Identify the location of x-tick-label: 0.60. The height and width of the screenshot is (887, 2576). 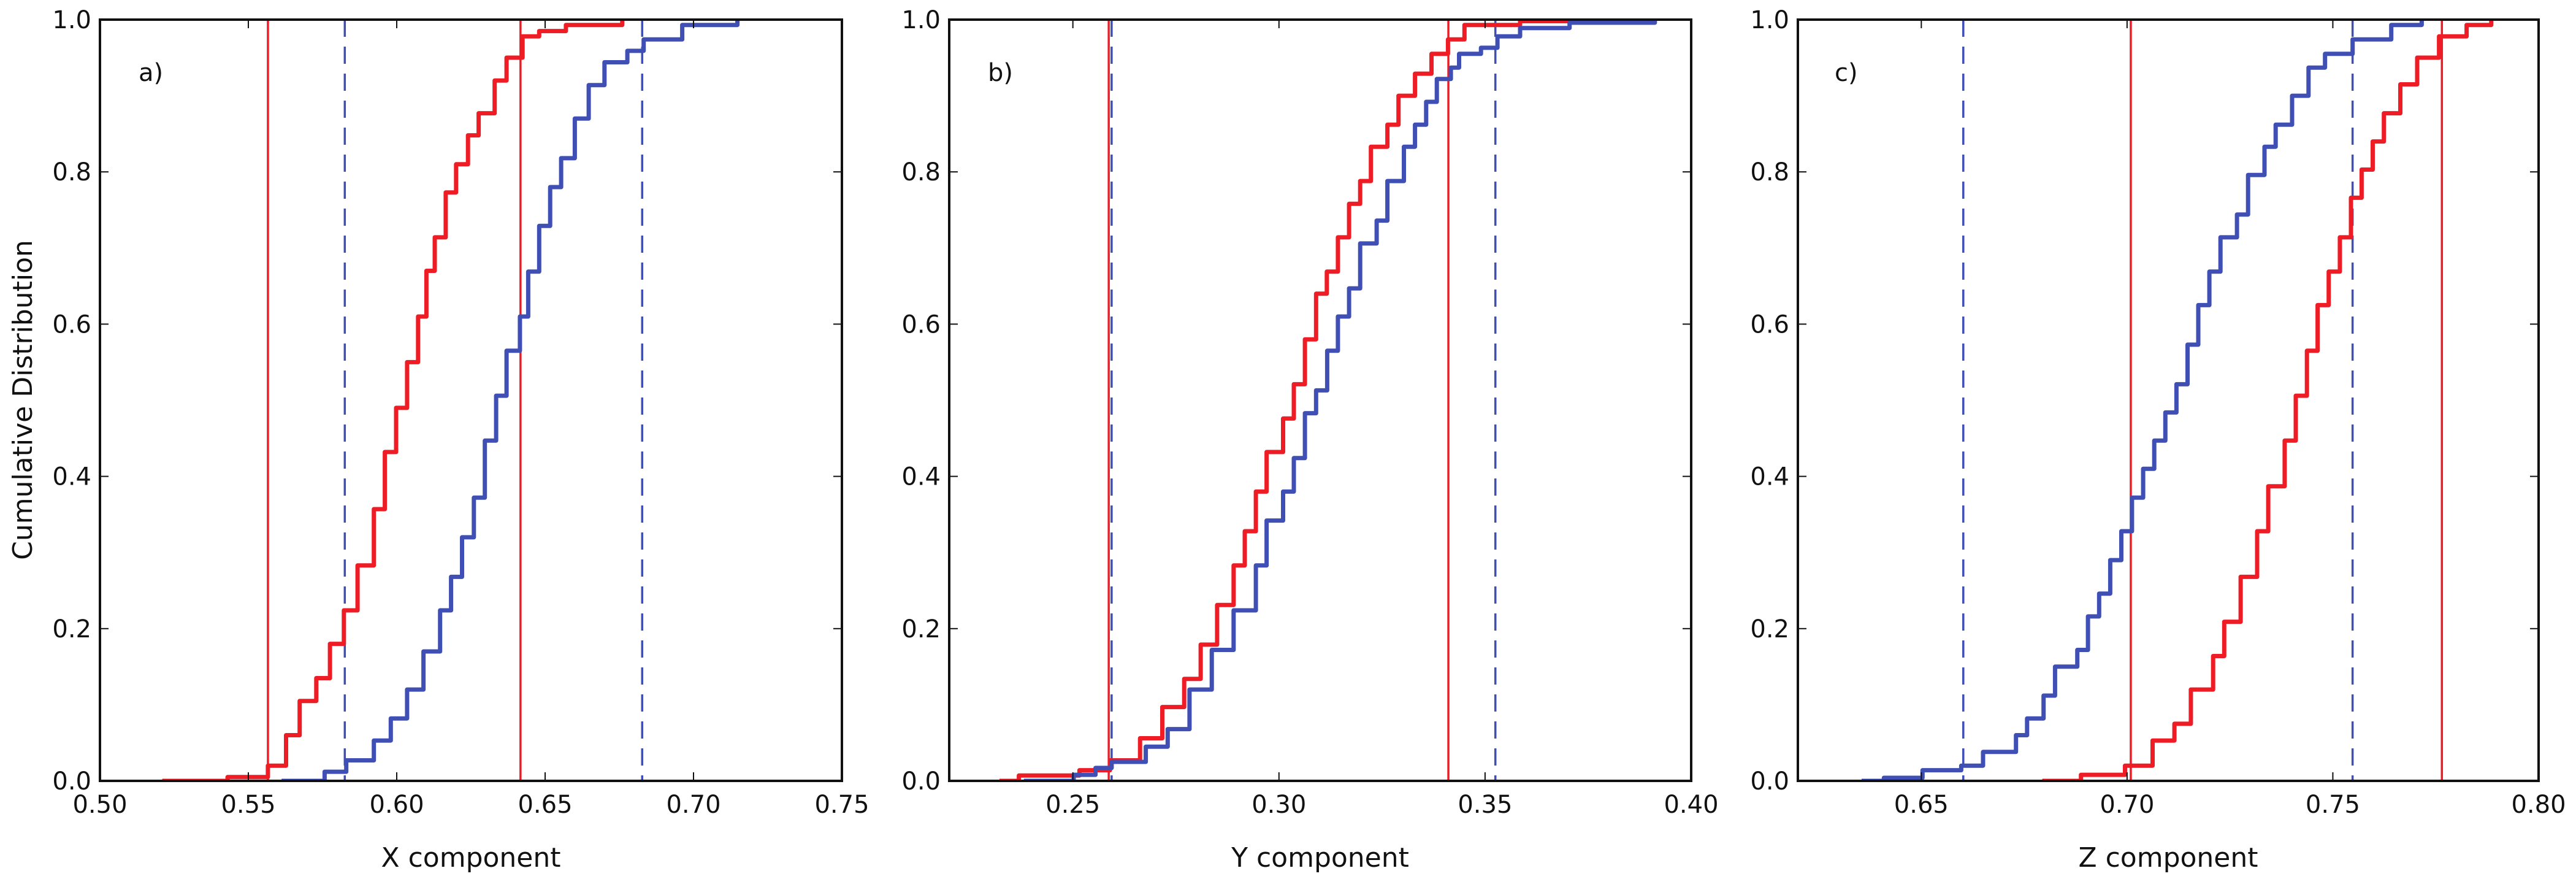
(396, 805).